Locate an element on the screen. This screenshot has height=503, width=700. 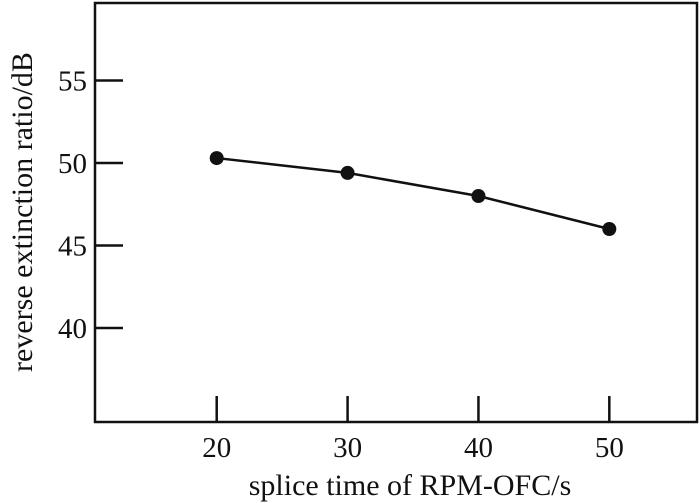
x-axis-title: splice time of RPM-OFC/s is located at coordinates (410, 485).